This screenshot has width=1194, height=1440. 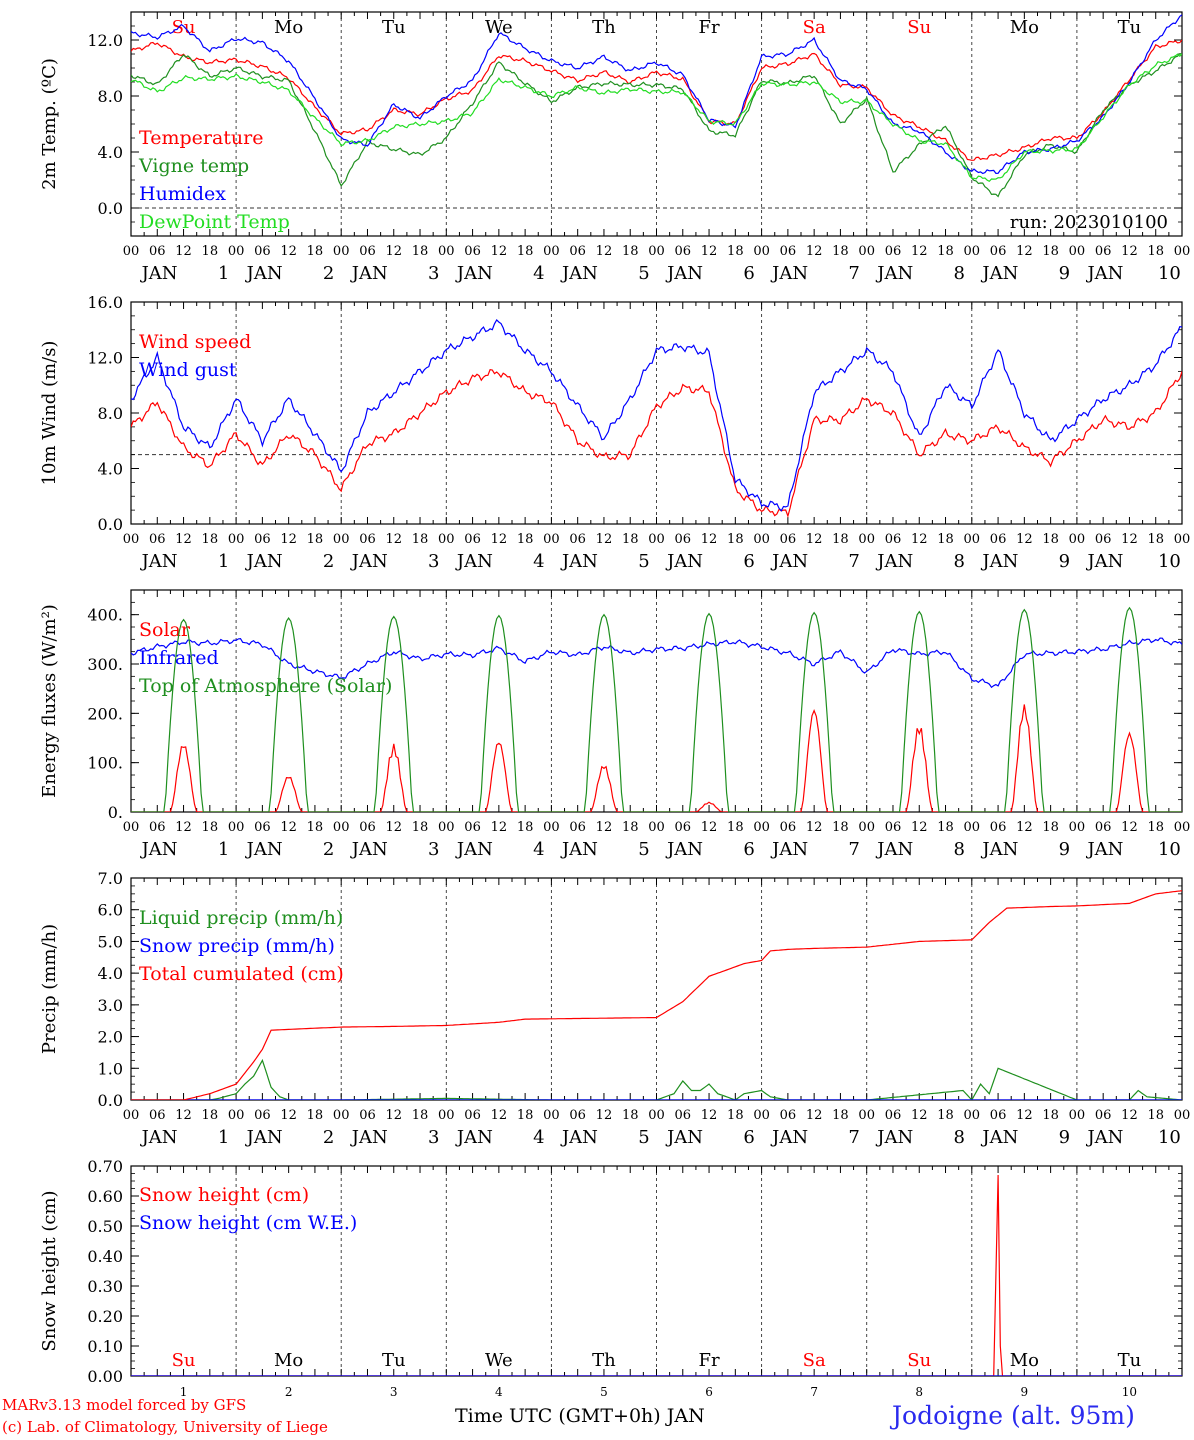 What do you see at coordinates (394, 1360) in the screenshot?
I see `weekday-label: Tu` at bounding box center [394, 1360].